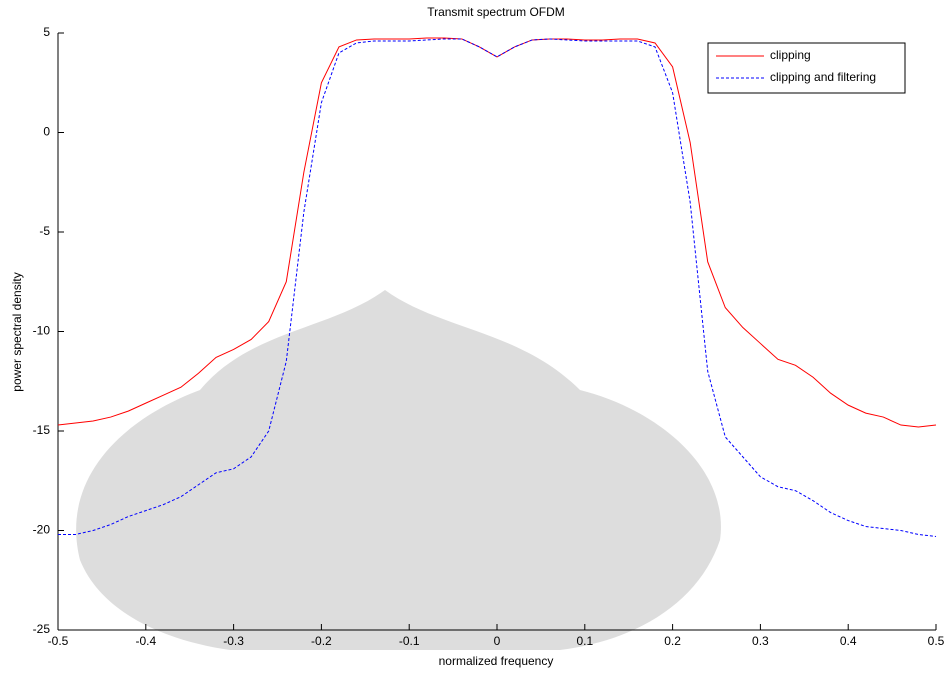 Image resolution: width=947 pixels, height=674 pixels. I want to click on legend-label: clipping, so click(790, 55).